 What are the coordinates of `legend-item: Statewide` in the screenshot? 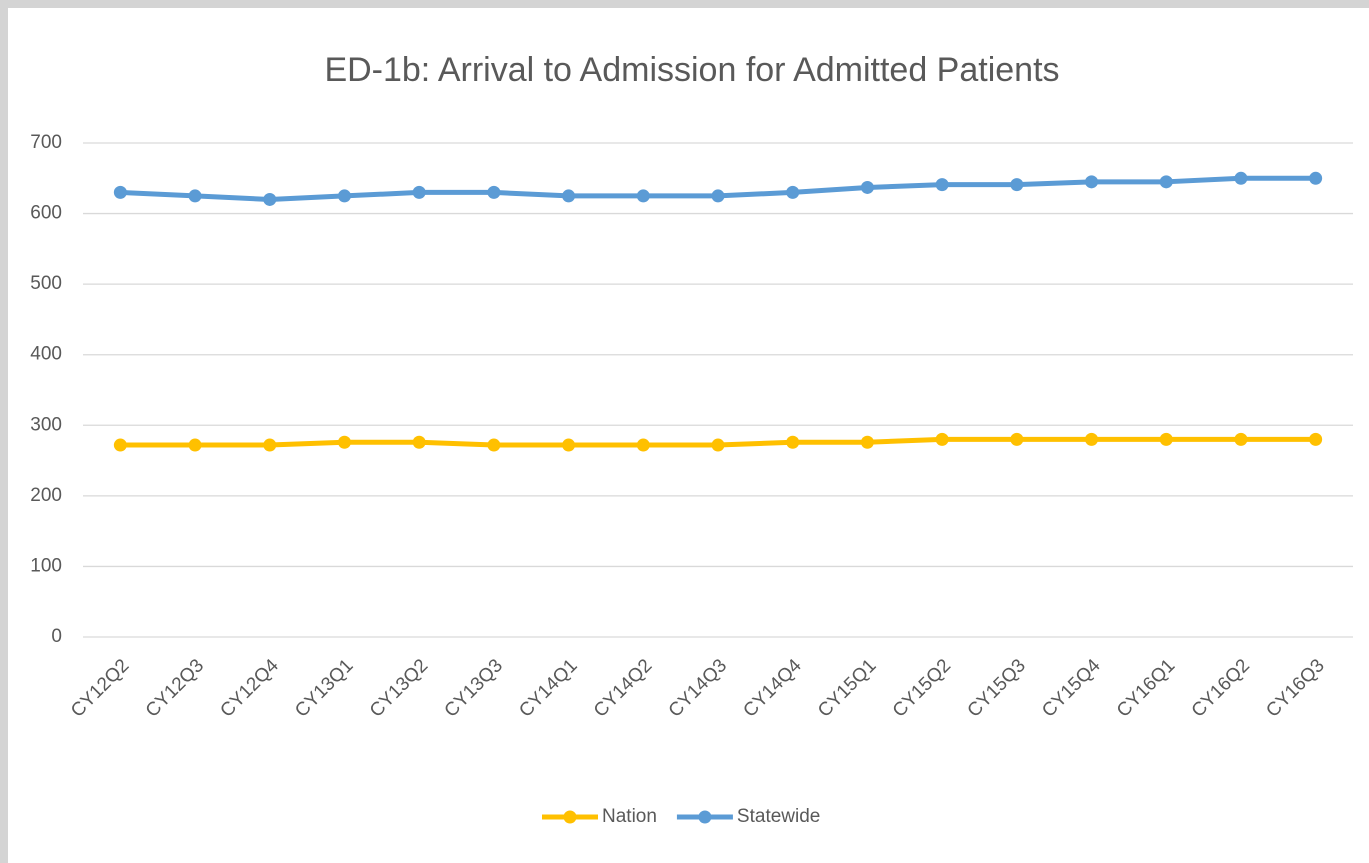 It's located at (748, 816).